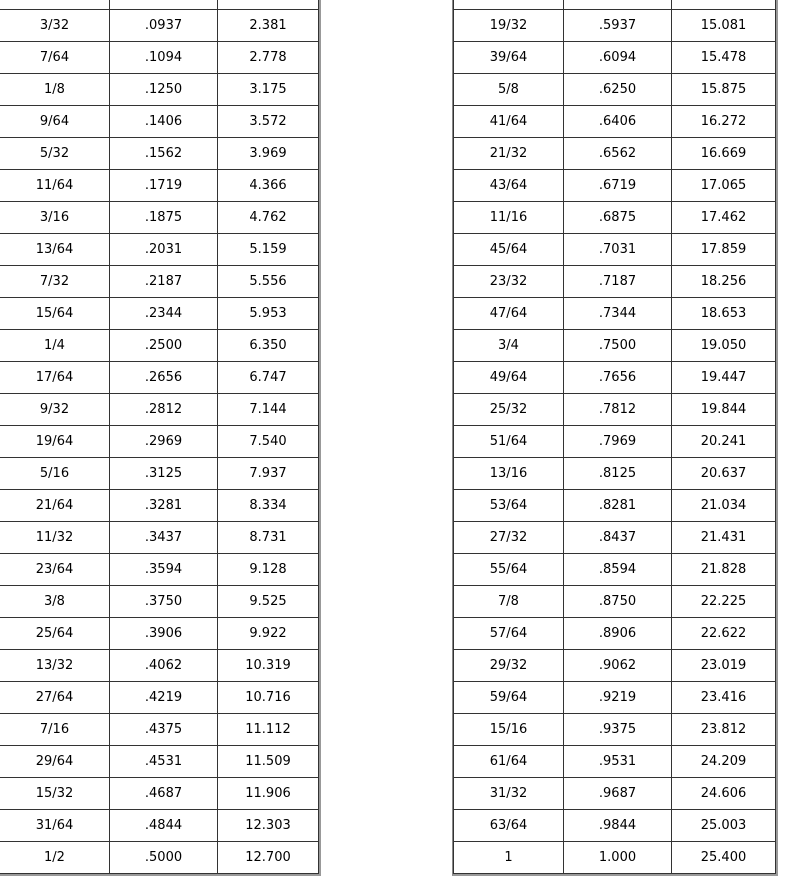  I want to click on decimal-inch-cell: .6719, so click(618, 186).